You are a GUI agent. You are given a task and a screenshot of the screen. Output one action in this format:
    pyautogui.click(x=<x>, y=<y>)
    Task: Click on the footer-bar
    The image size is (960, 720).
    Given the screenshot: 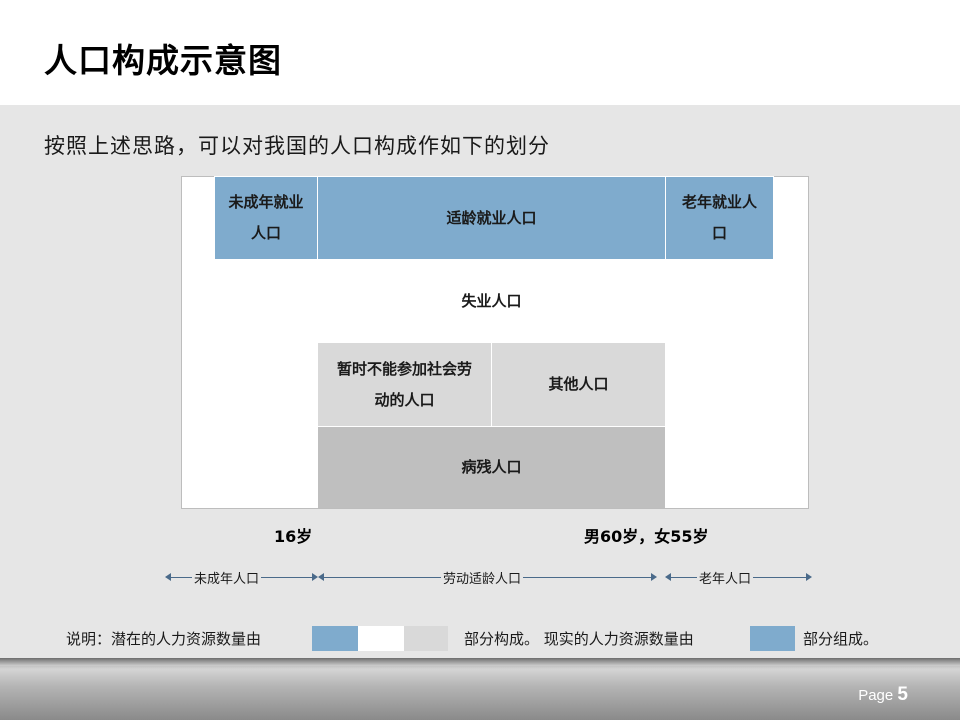 What is the action you would take?
    pyautogui.click(x=480, y=689)
    